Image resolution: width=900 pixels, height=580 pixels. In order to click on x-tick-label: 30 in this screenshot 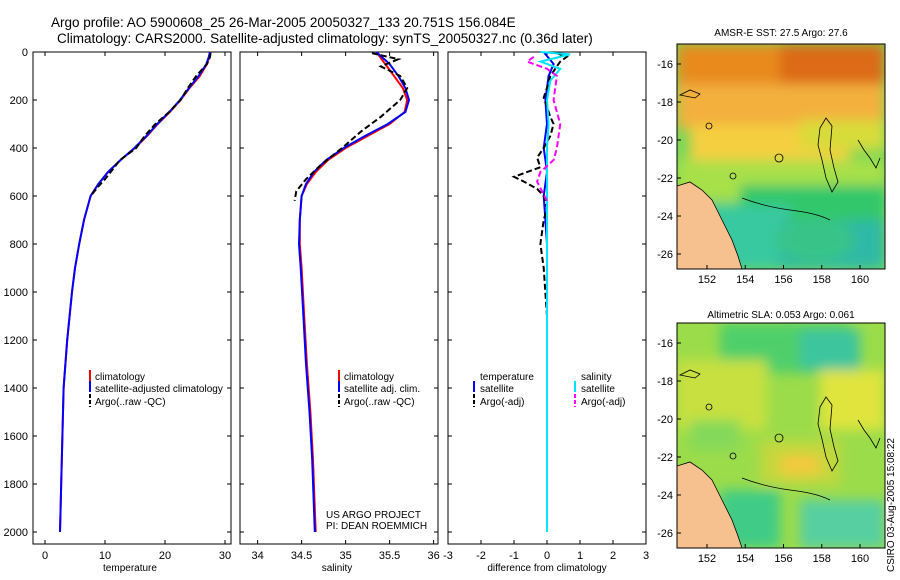, I will do `click(225, 556)`.